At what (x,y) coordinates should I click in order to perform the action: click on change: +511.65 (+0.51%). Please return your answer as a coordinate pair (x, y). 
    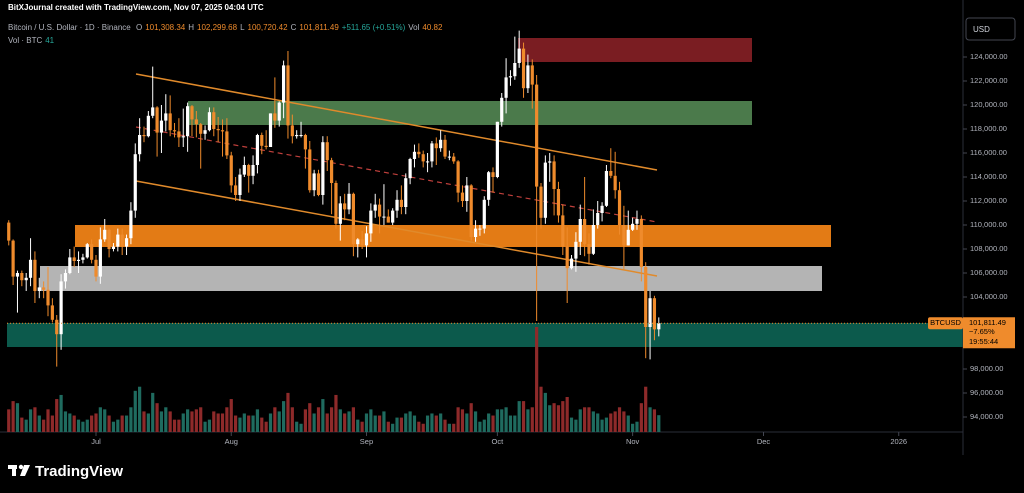
    Looking at the image, I should click on (373, 27).